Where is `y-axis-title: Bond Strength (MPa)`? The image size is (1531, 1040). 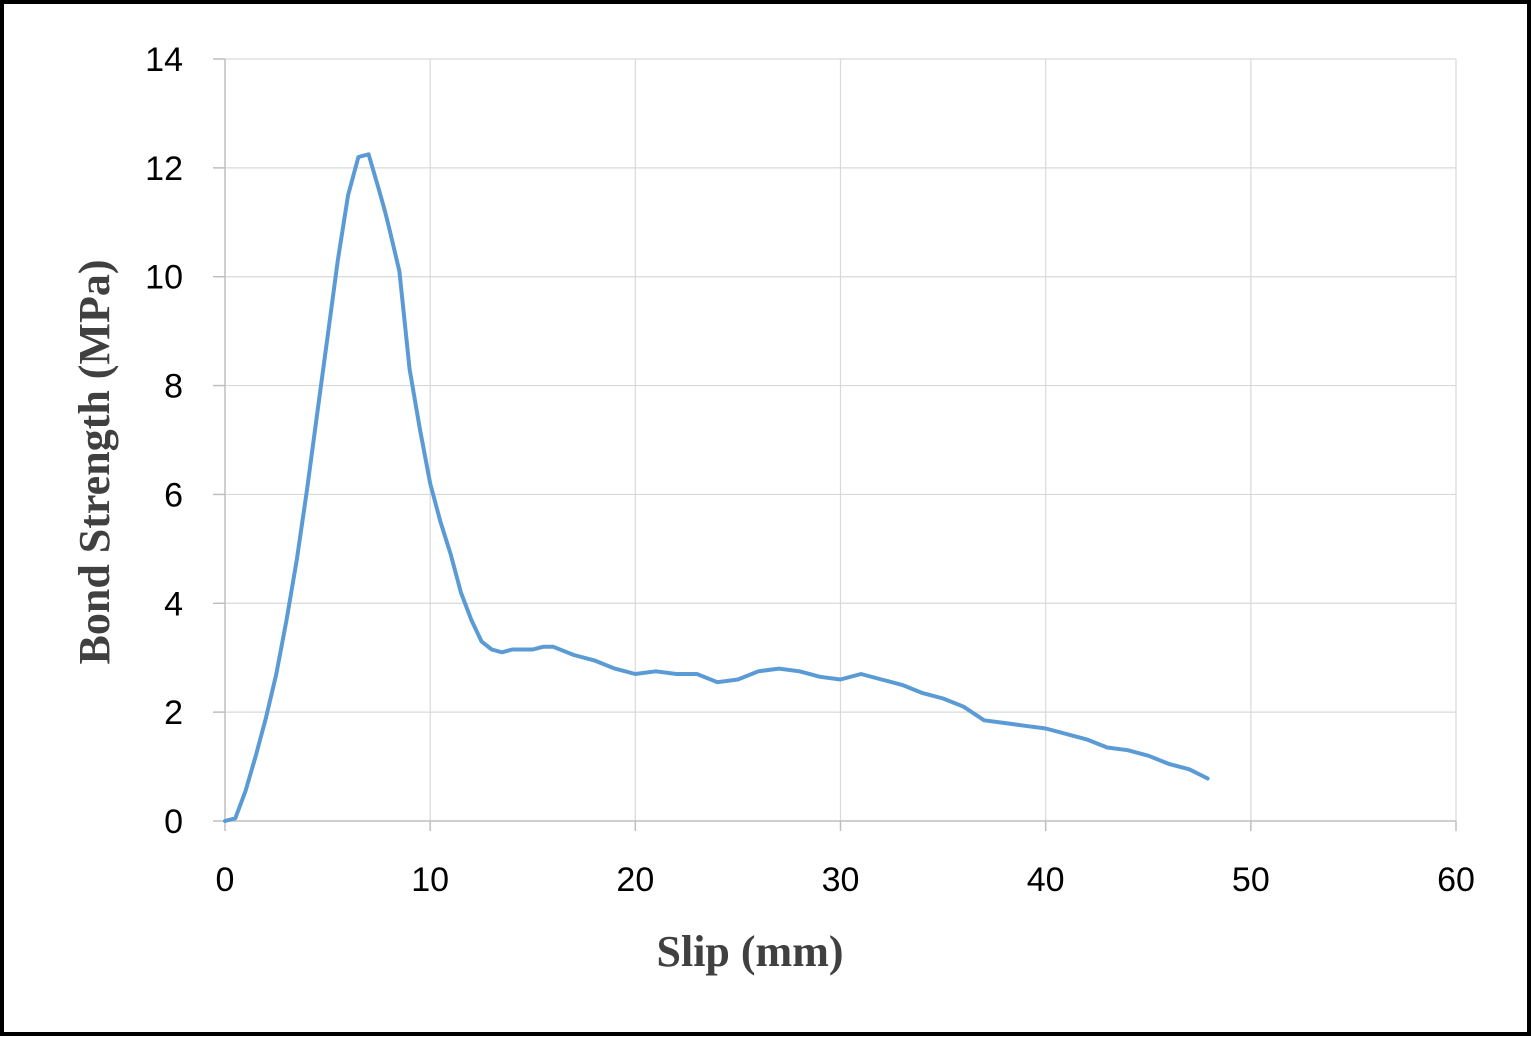
y-axis-title: Bond Strength (MPa) is located at coordinates (94, 462).